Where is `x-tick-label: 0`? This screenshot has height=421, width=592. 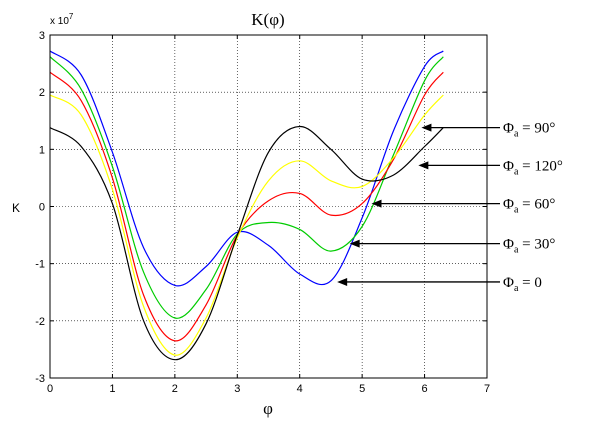 x-tick-label: 0 is located at coordinates (50, 389).